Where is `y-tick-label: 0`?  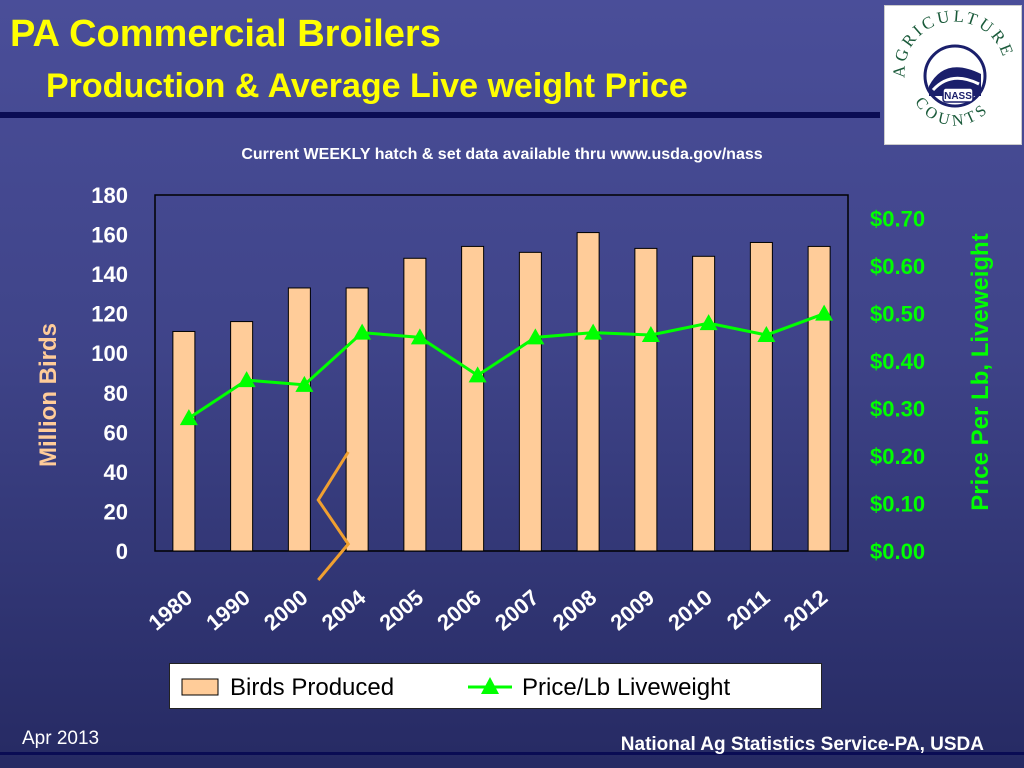
y-tick-label: 0 is located at coordinates (122, 551).